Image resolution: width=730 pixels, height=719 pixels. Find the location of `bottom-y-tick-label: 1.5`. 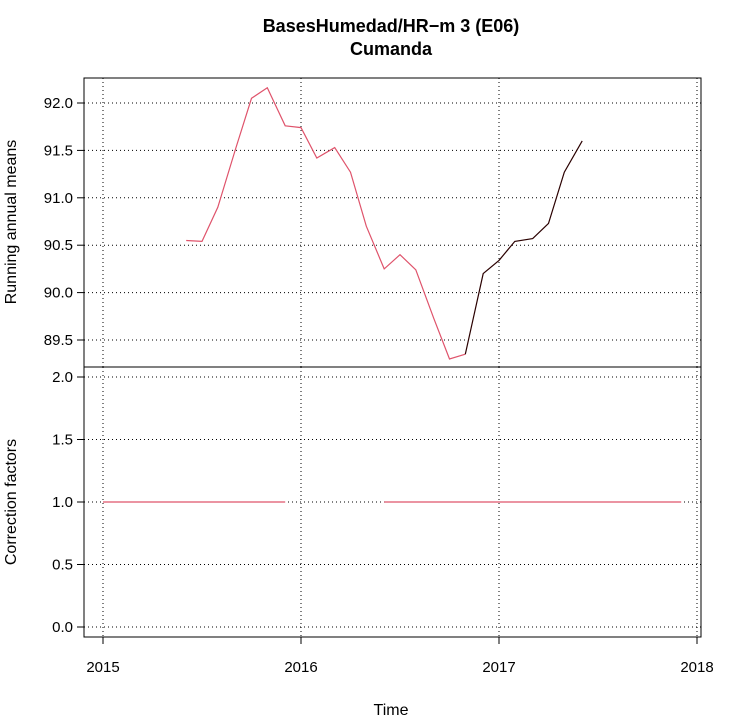

bottom-y-tick-label: 1.5 is located at coordinates (62, 440).